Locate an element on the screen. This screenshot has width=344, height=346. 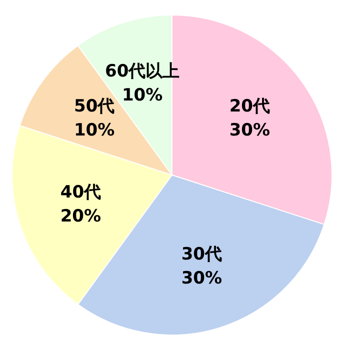
data-label: 20% is located at coordinates (81, 216).